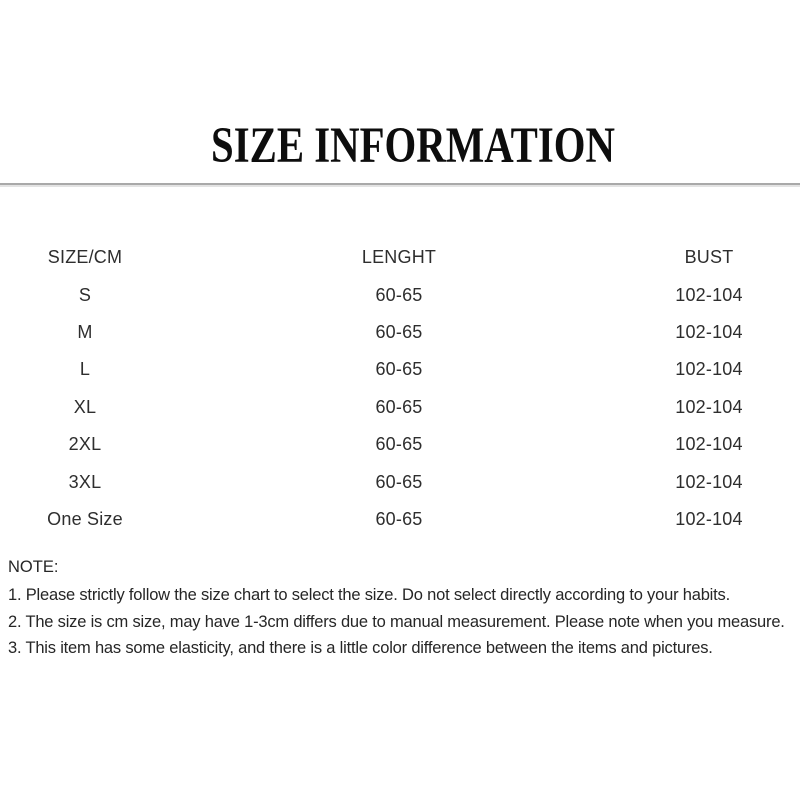  Describe the element at coordinates (85, 331) in the screenshot. I see `size-cell: M` at that location.